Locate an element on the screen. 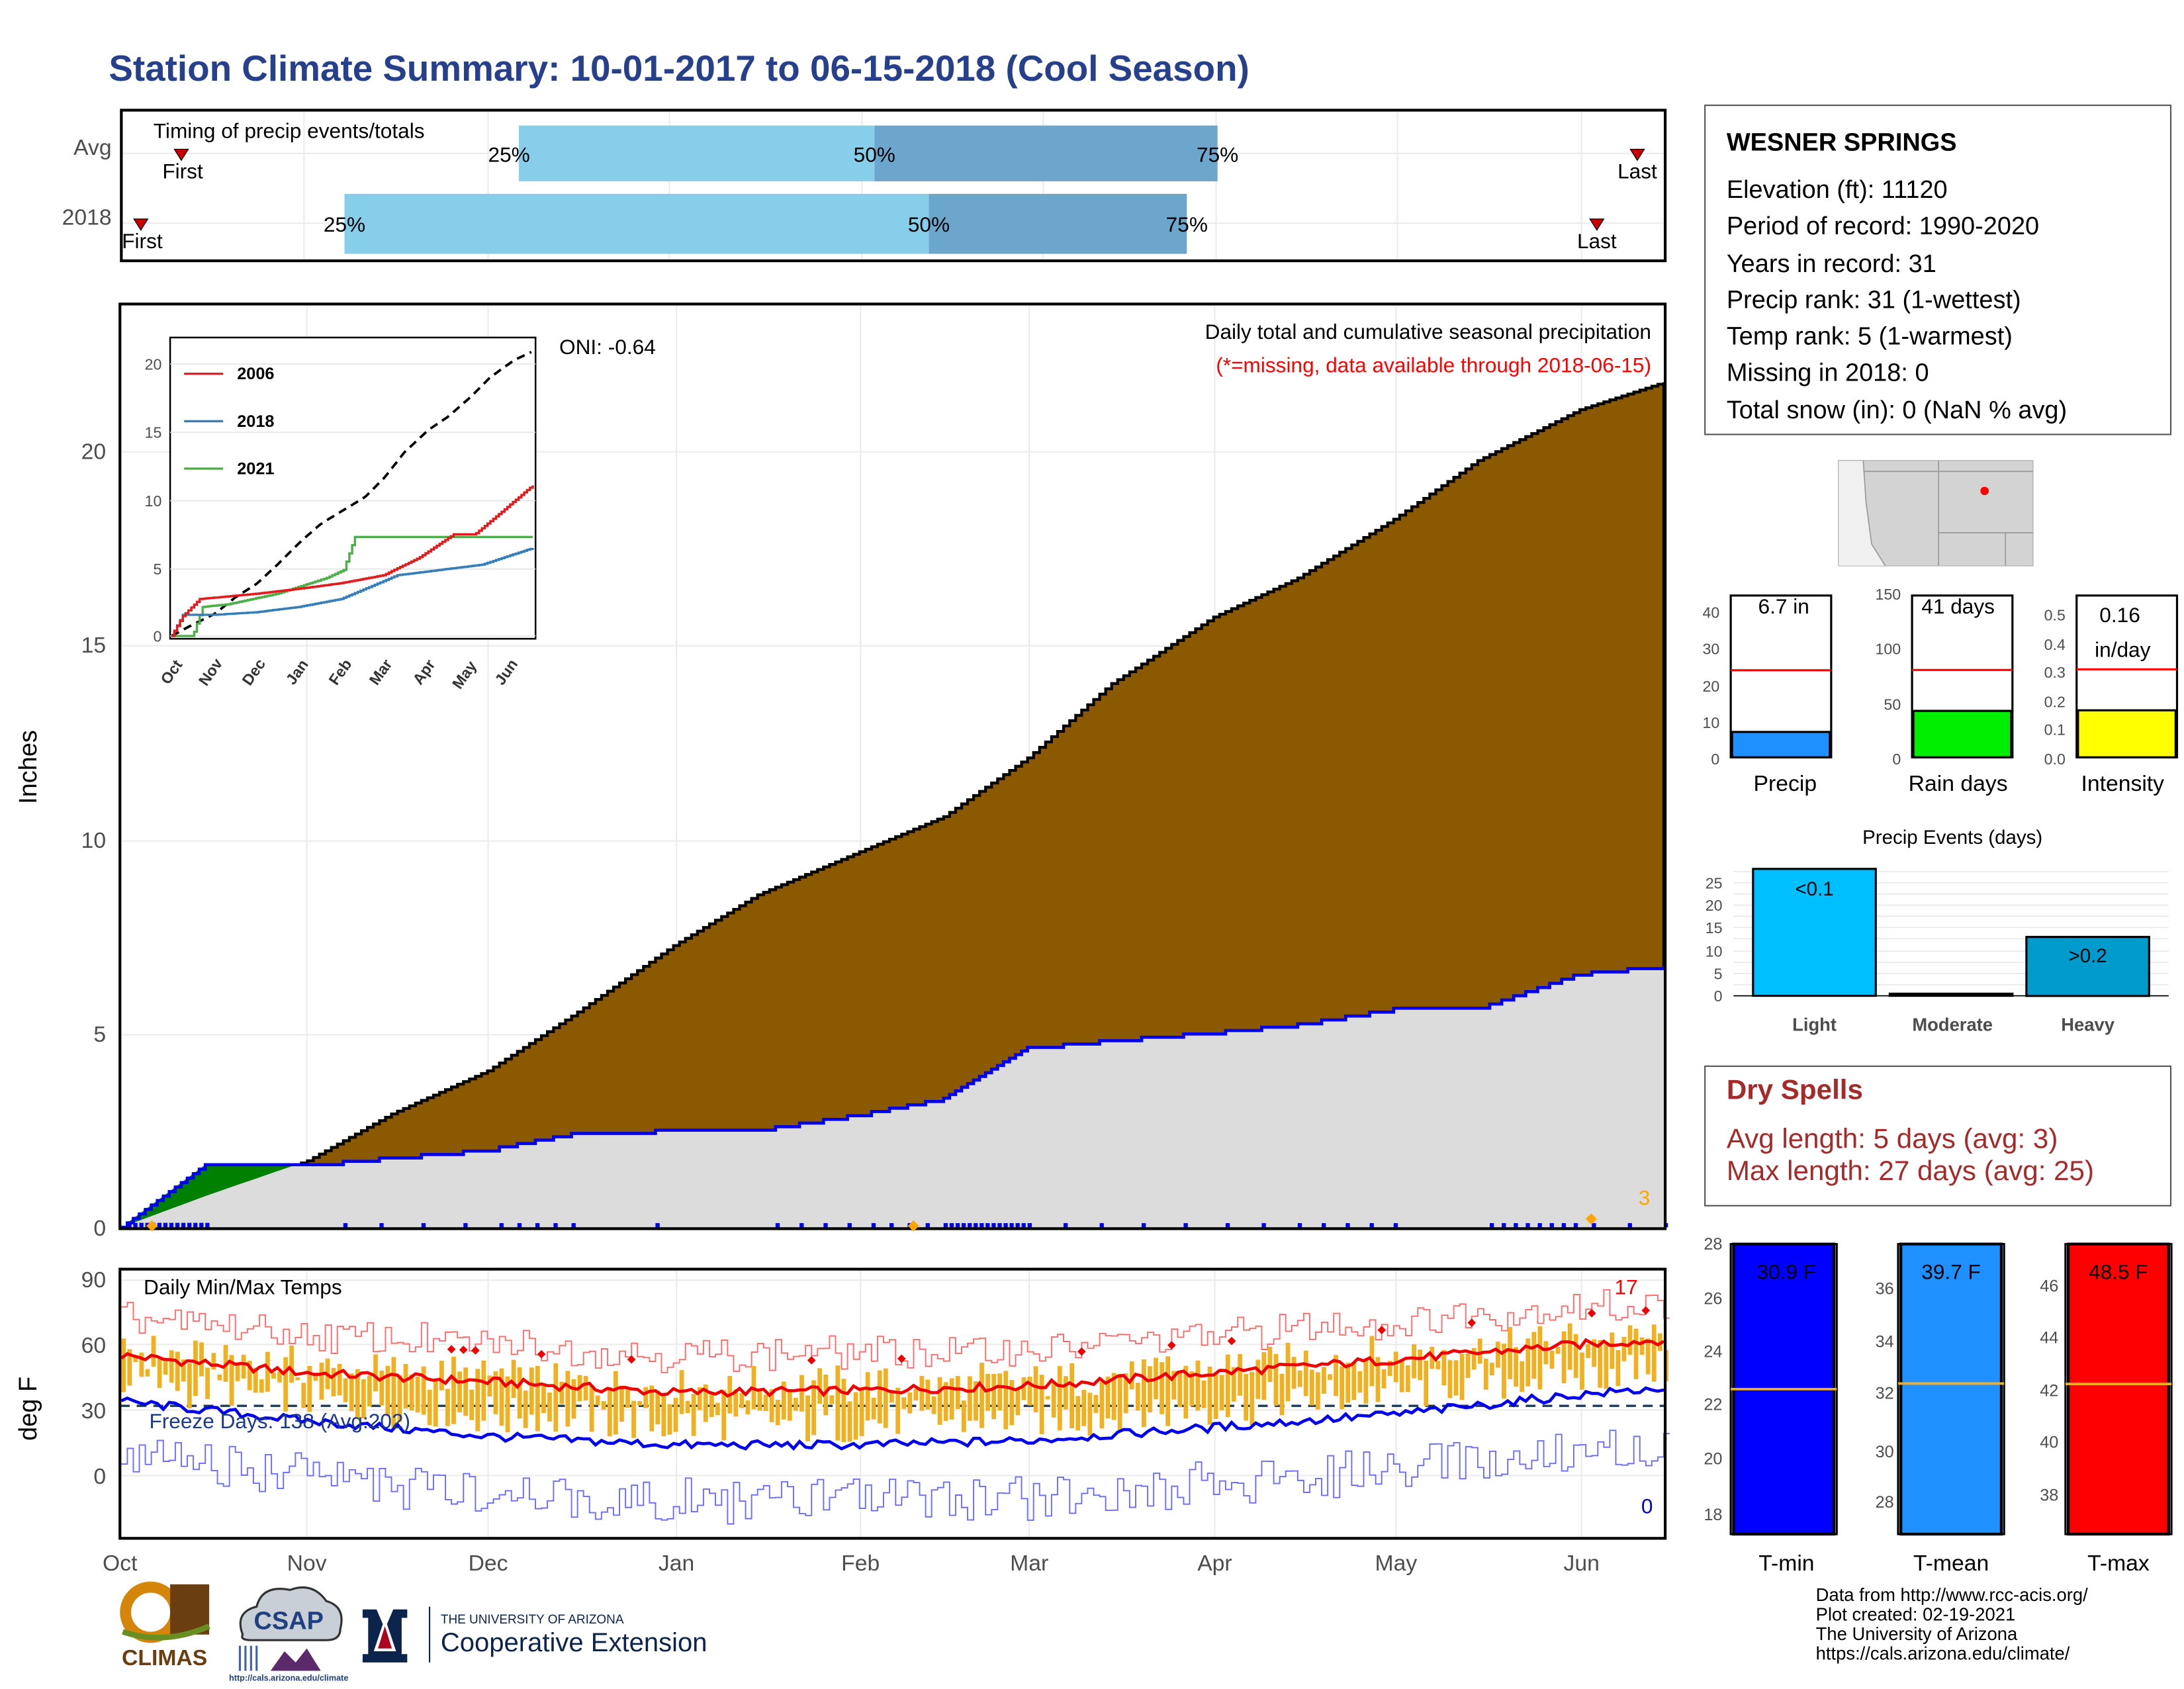  avg-last-marker is located at coordinates (1637, 154).